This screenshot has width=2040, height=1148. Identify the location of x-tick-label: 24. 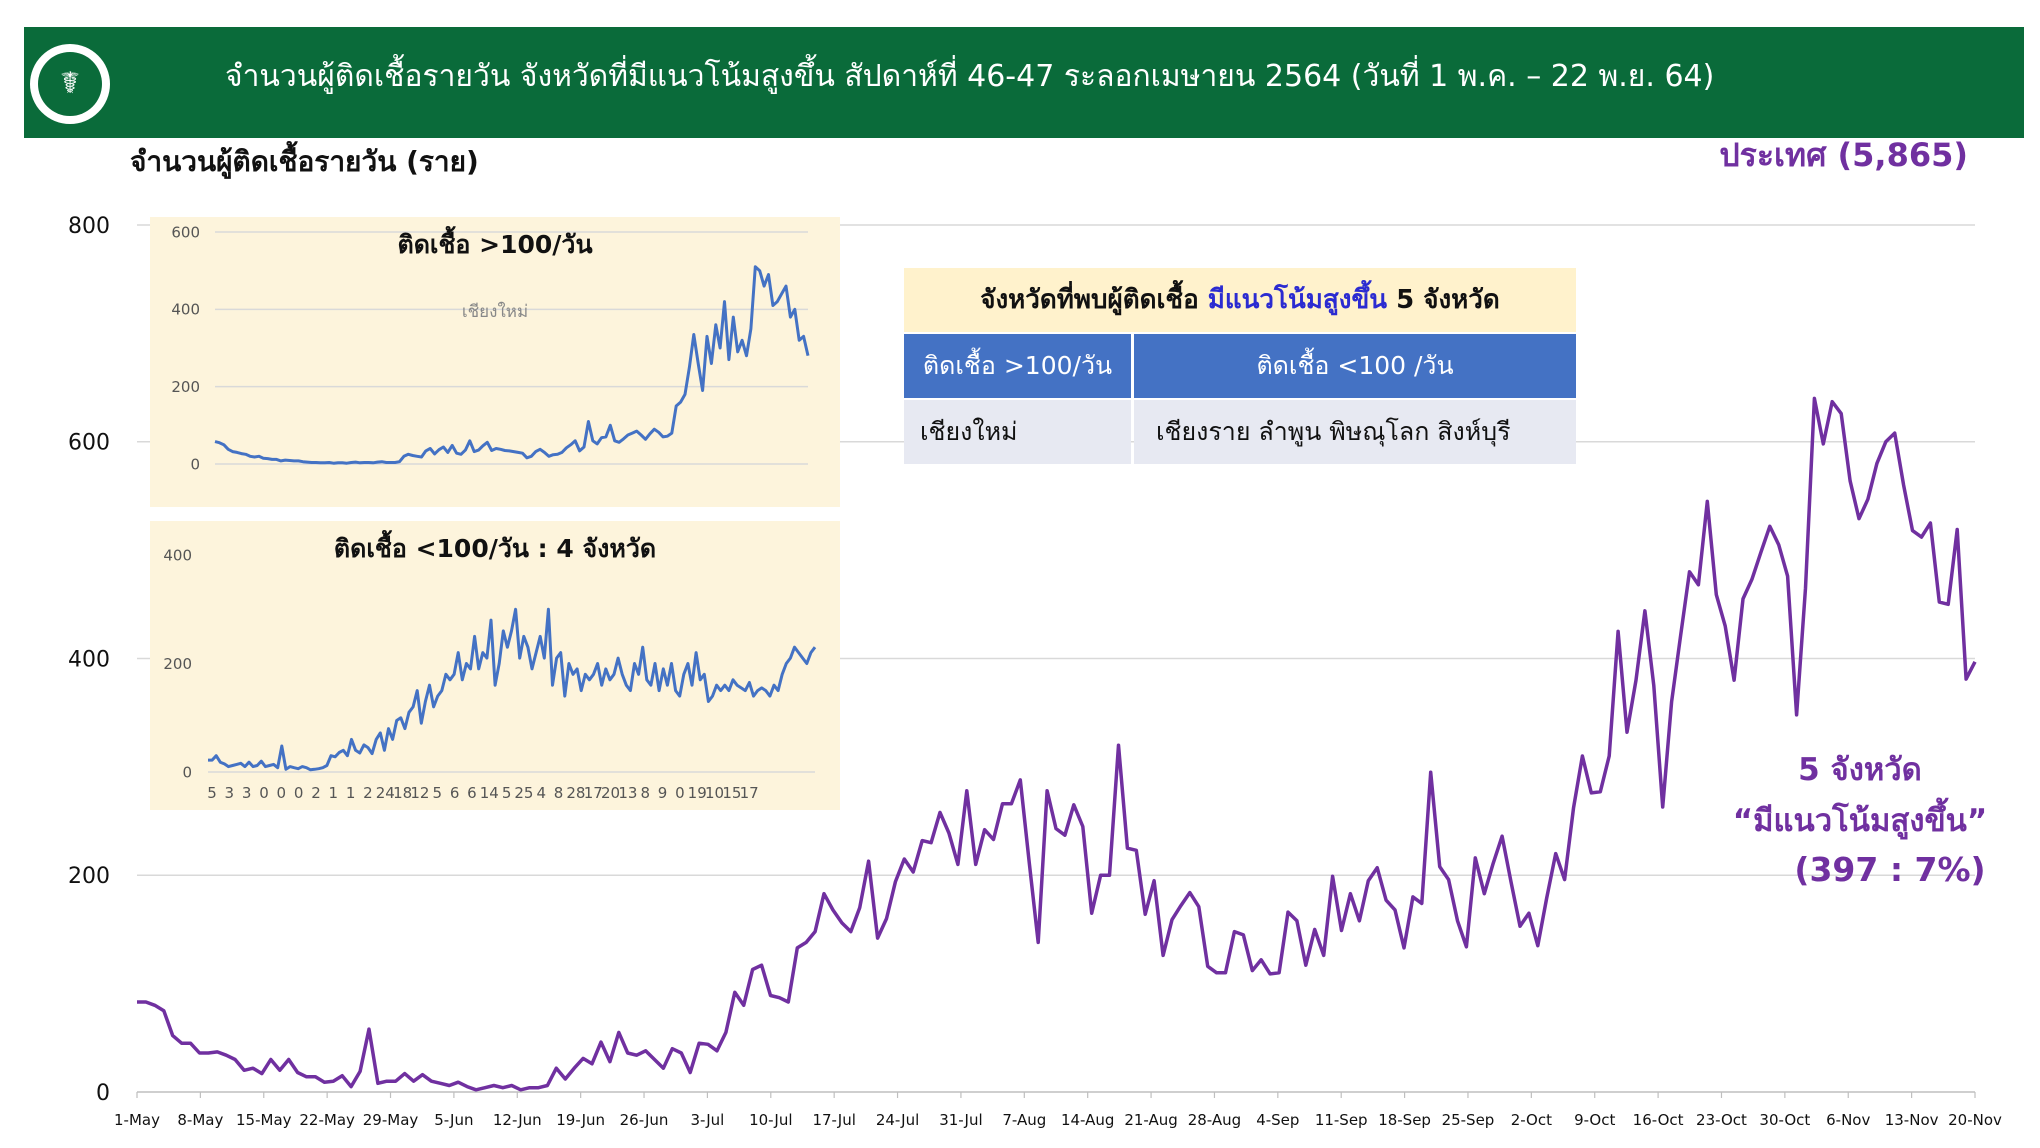
(385, 793).